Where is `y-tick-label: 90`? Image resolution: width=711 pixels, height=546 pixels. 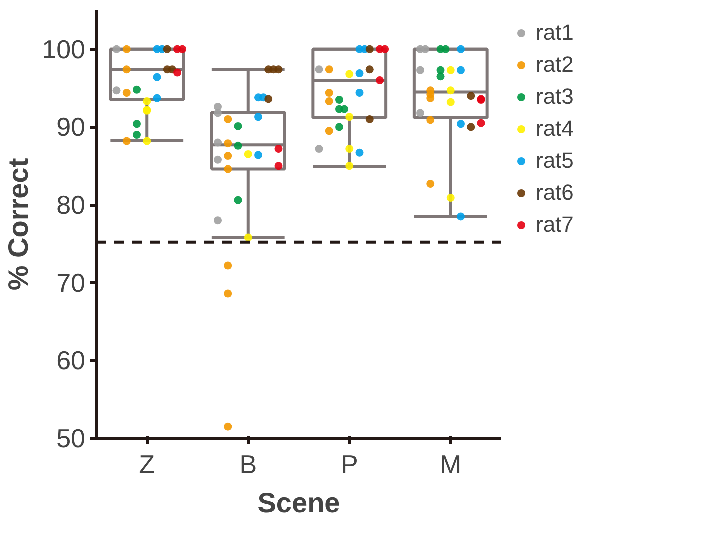
y-tick-label: 90 is located at coordinates (71, 127).